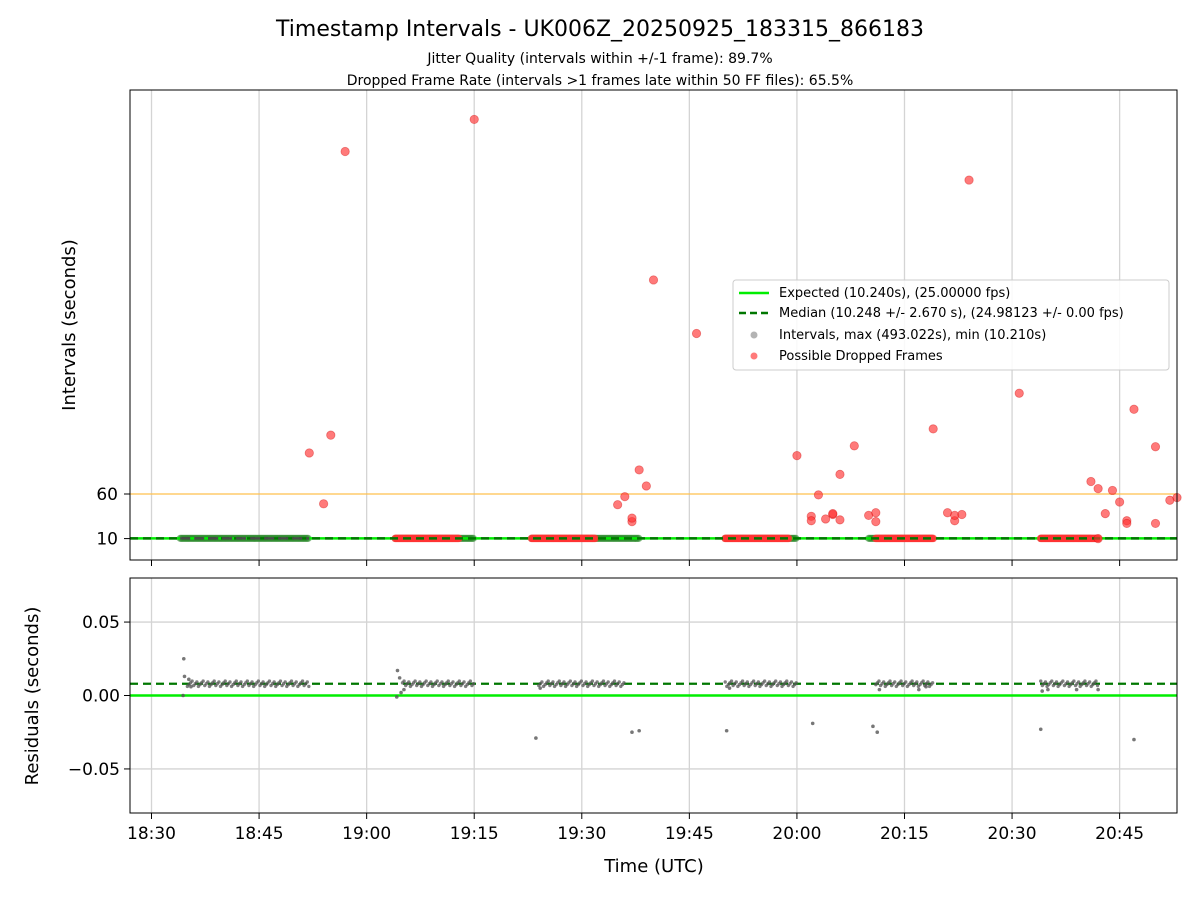  Describe the element at coordinates (94, 770) in the screenshot. I see `bottom-y-tick-label-2: −0.05` at that location.